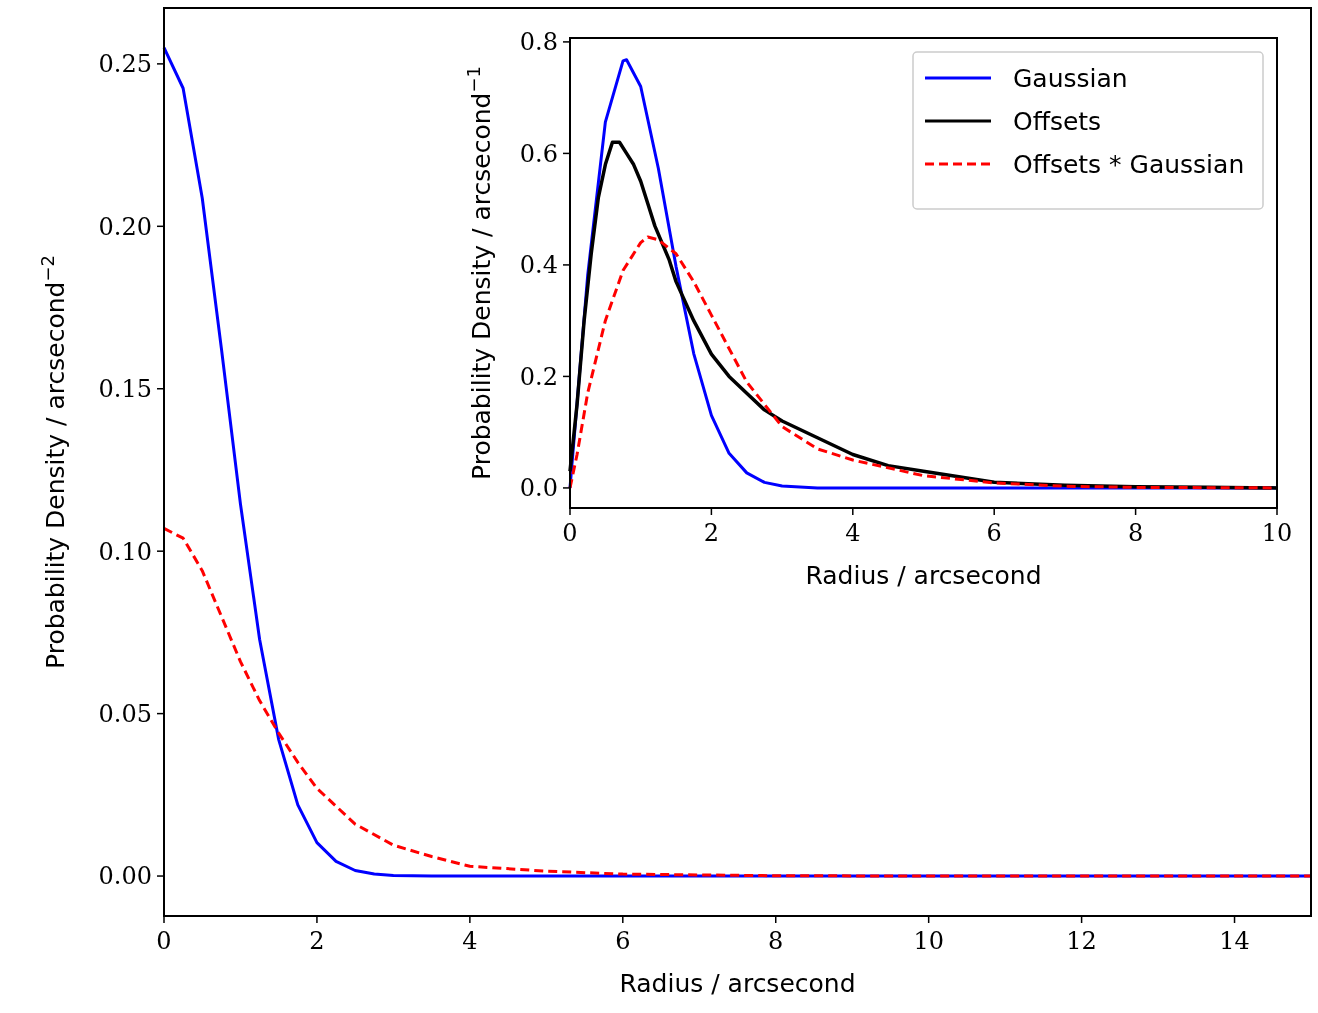 The height and width of the screenshot is (1013, 1318). Describe the element at coordinates (125, 876) in the screenshot. I see `y-tick-label: 0.00` at that location.